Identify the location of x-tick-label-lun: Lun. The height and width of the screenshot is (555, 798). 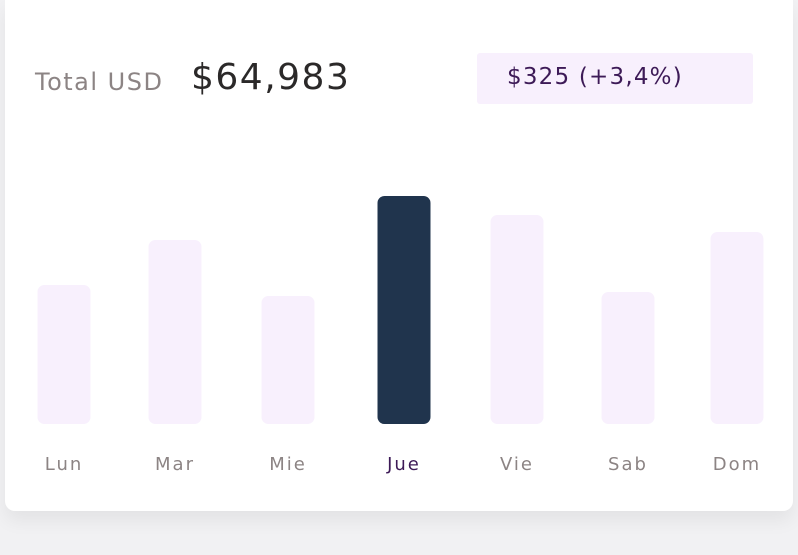
(64, 464).